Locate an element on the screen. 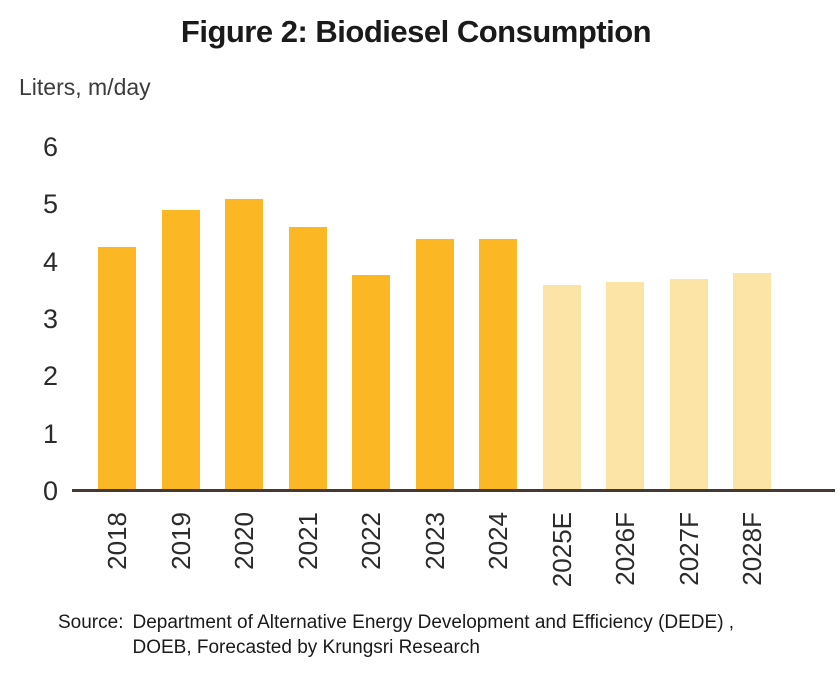 The height and width of the screenshot is (685, 840). y-tick-4: 4 is located at coordinates (50, 261).